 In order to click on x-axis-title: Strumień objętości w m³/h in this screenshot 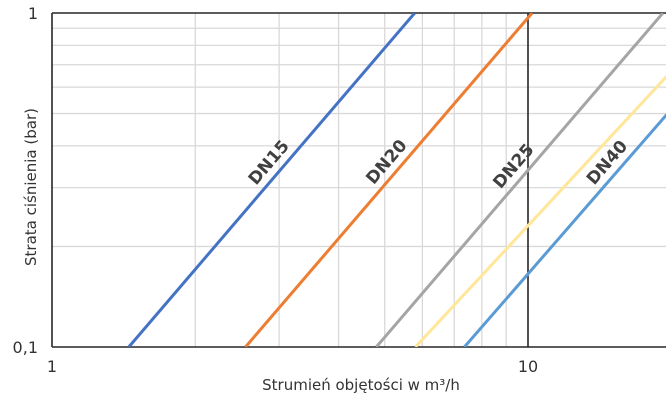, I will do `click(361, 384)`.